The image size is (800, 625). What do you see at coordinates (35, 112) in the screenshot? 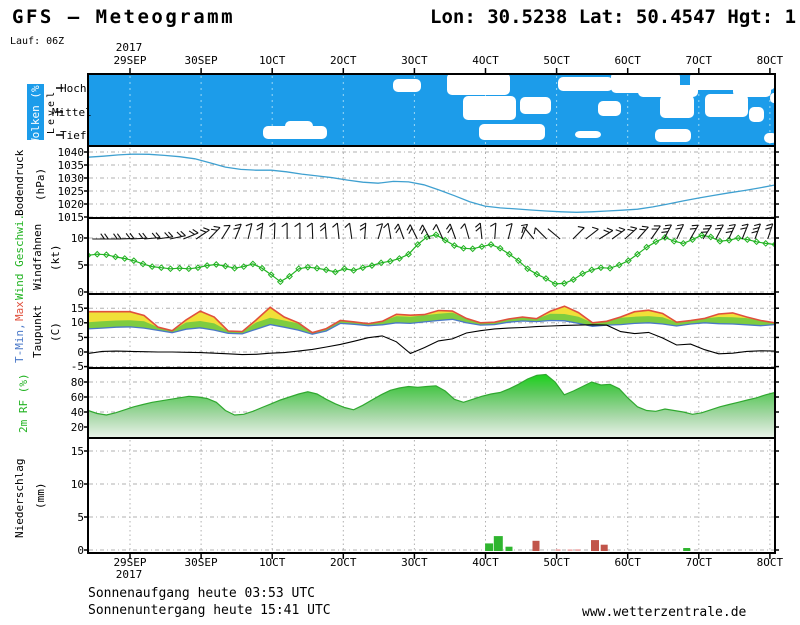
I see `clouds-panel-label: Wolken (%)` at bounding box center [35, 112].